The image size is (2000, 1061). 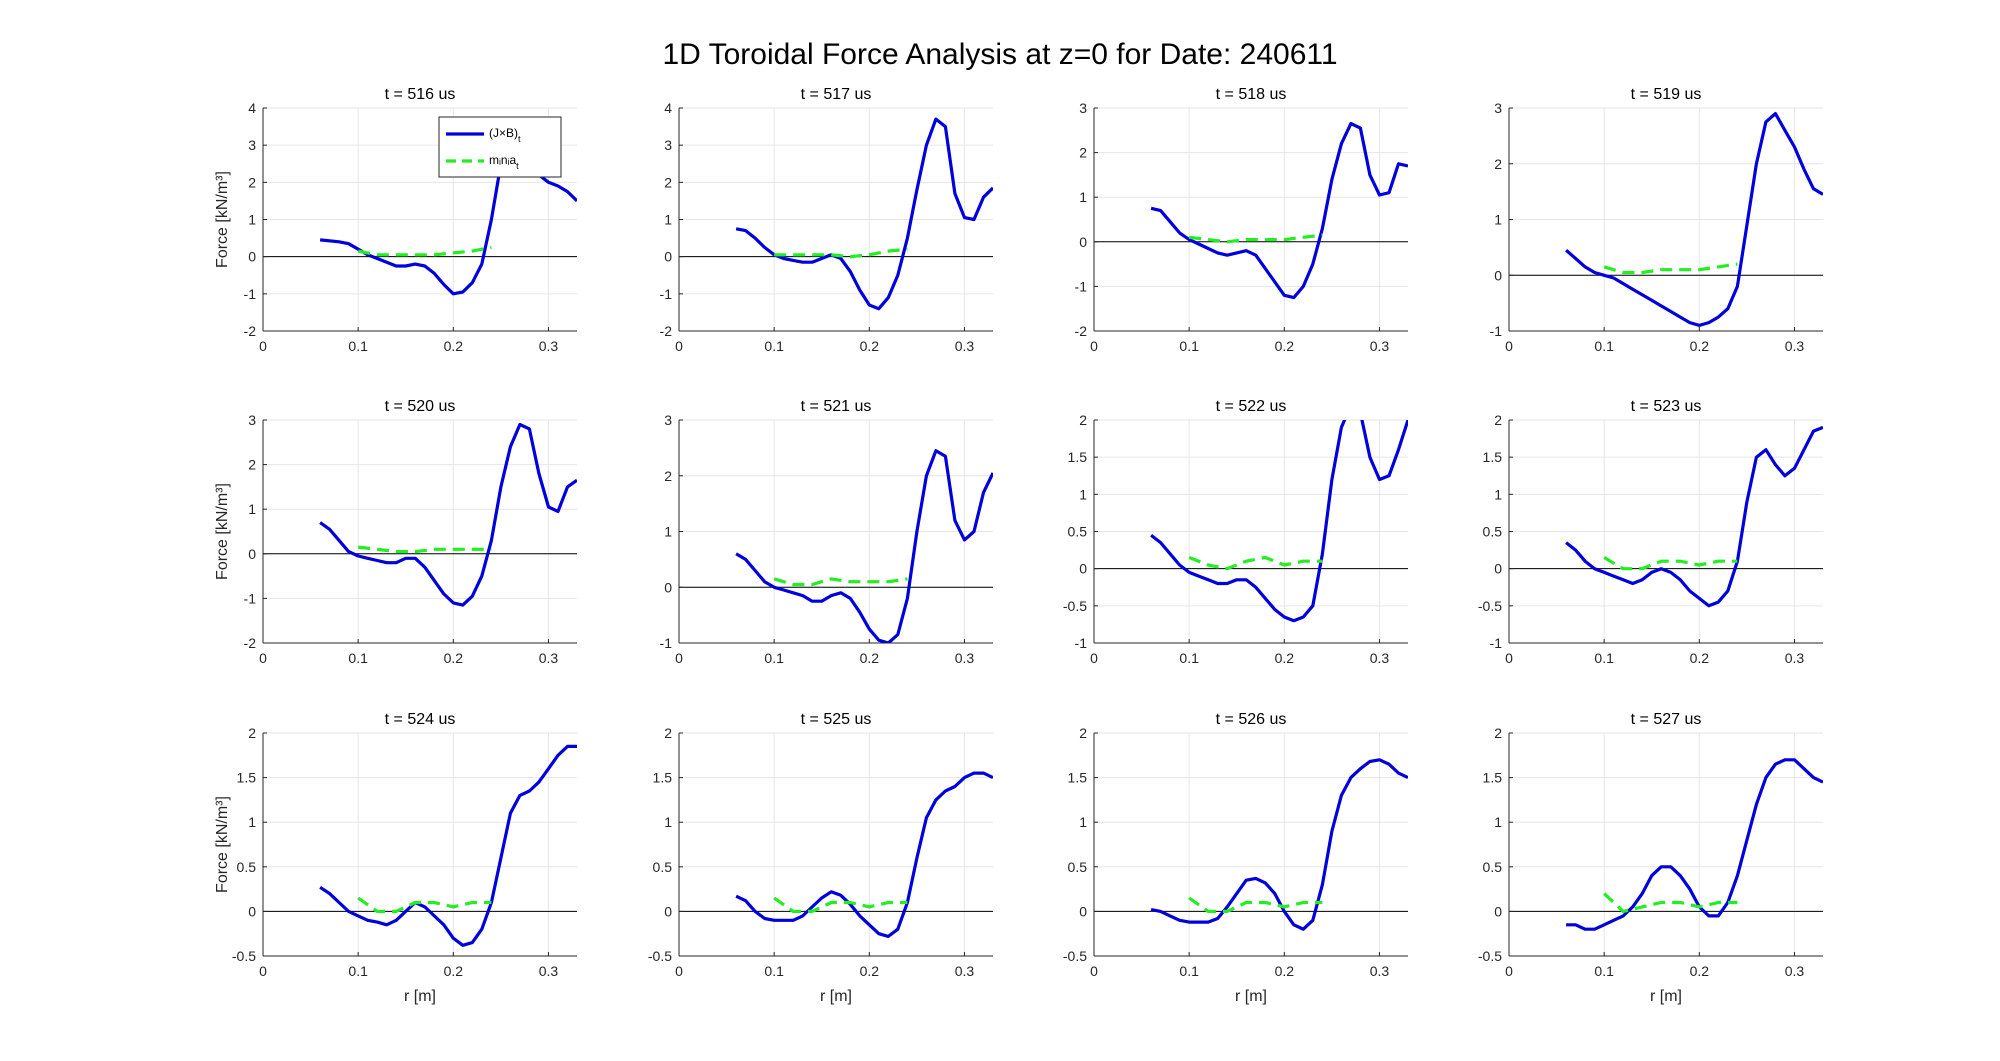 What do you see at coordinates (1251, 719) in the screenshot?
I see `subplot-title: t = 526 us` at bounding box center [1251, 719].